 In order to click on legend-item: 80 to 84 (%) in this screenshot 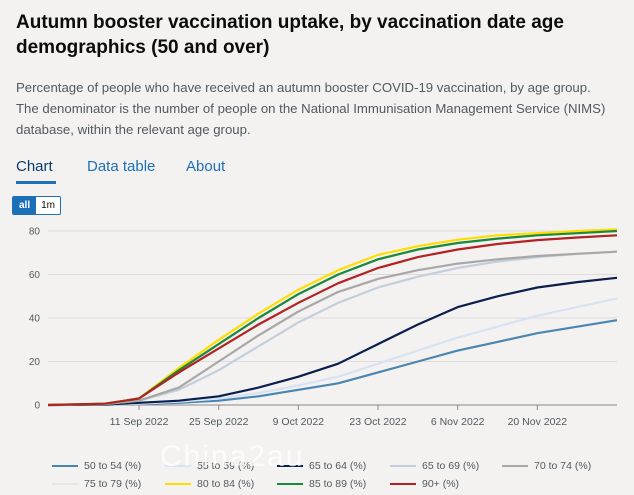, I will do `click(209, 484)`.